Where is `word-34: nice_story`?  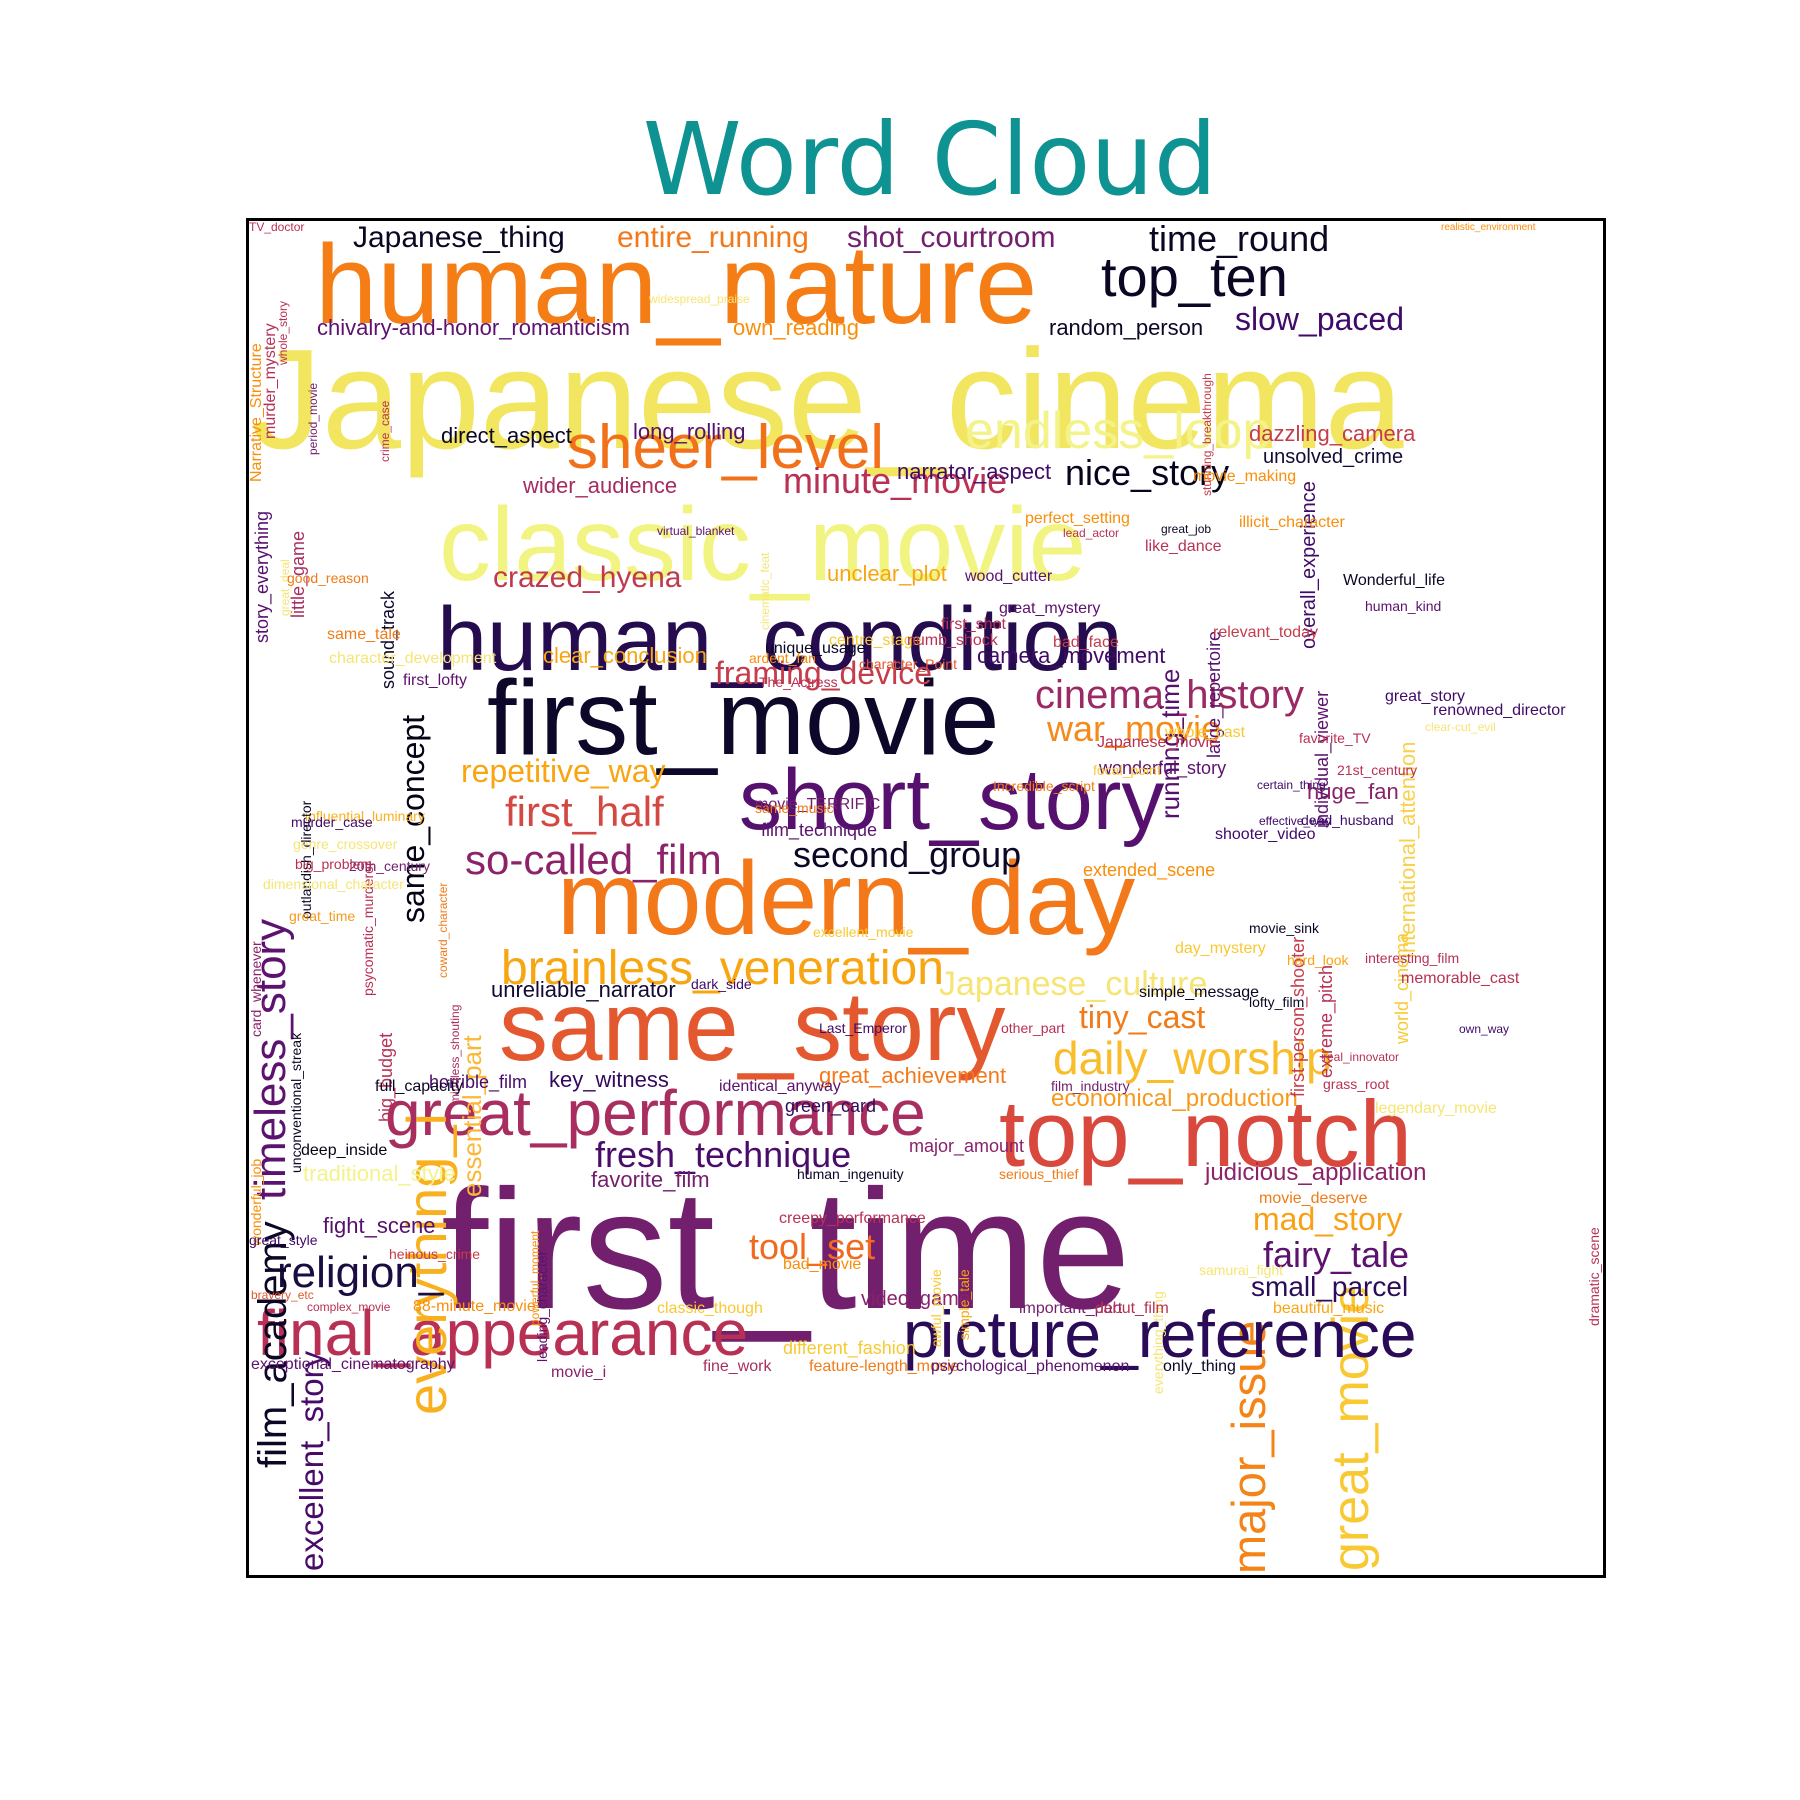
word-34: nice_story is located at coordinates (1147, 472).